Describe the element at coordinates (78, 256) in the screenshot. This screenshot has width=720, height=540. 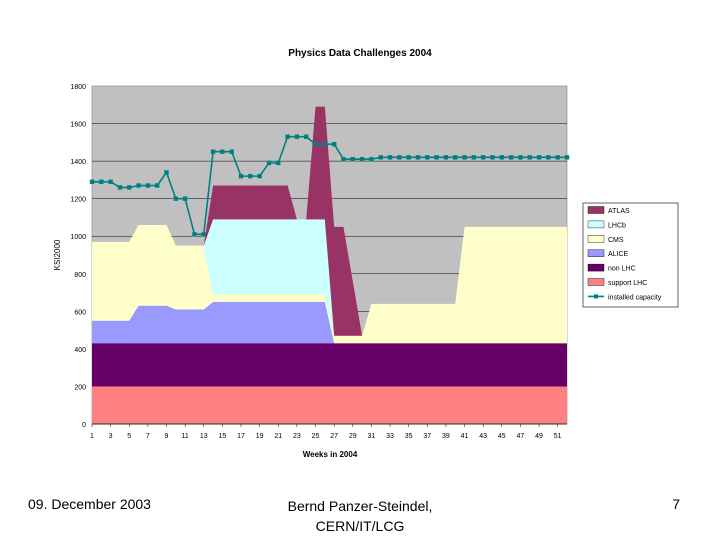
I see `y-tick-labels: 0 200 400 600 800 1000 1200 1400 1600 1800` at that location.